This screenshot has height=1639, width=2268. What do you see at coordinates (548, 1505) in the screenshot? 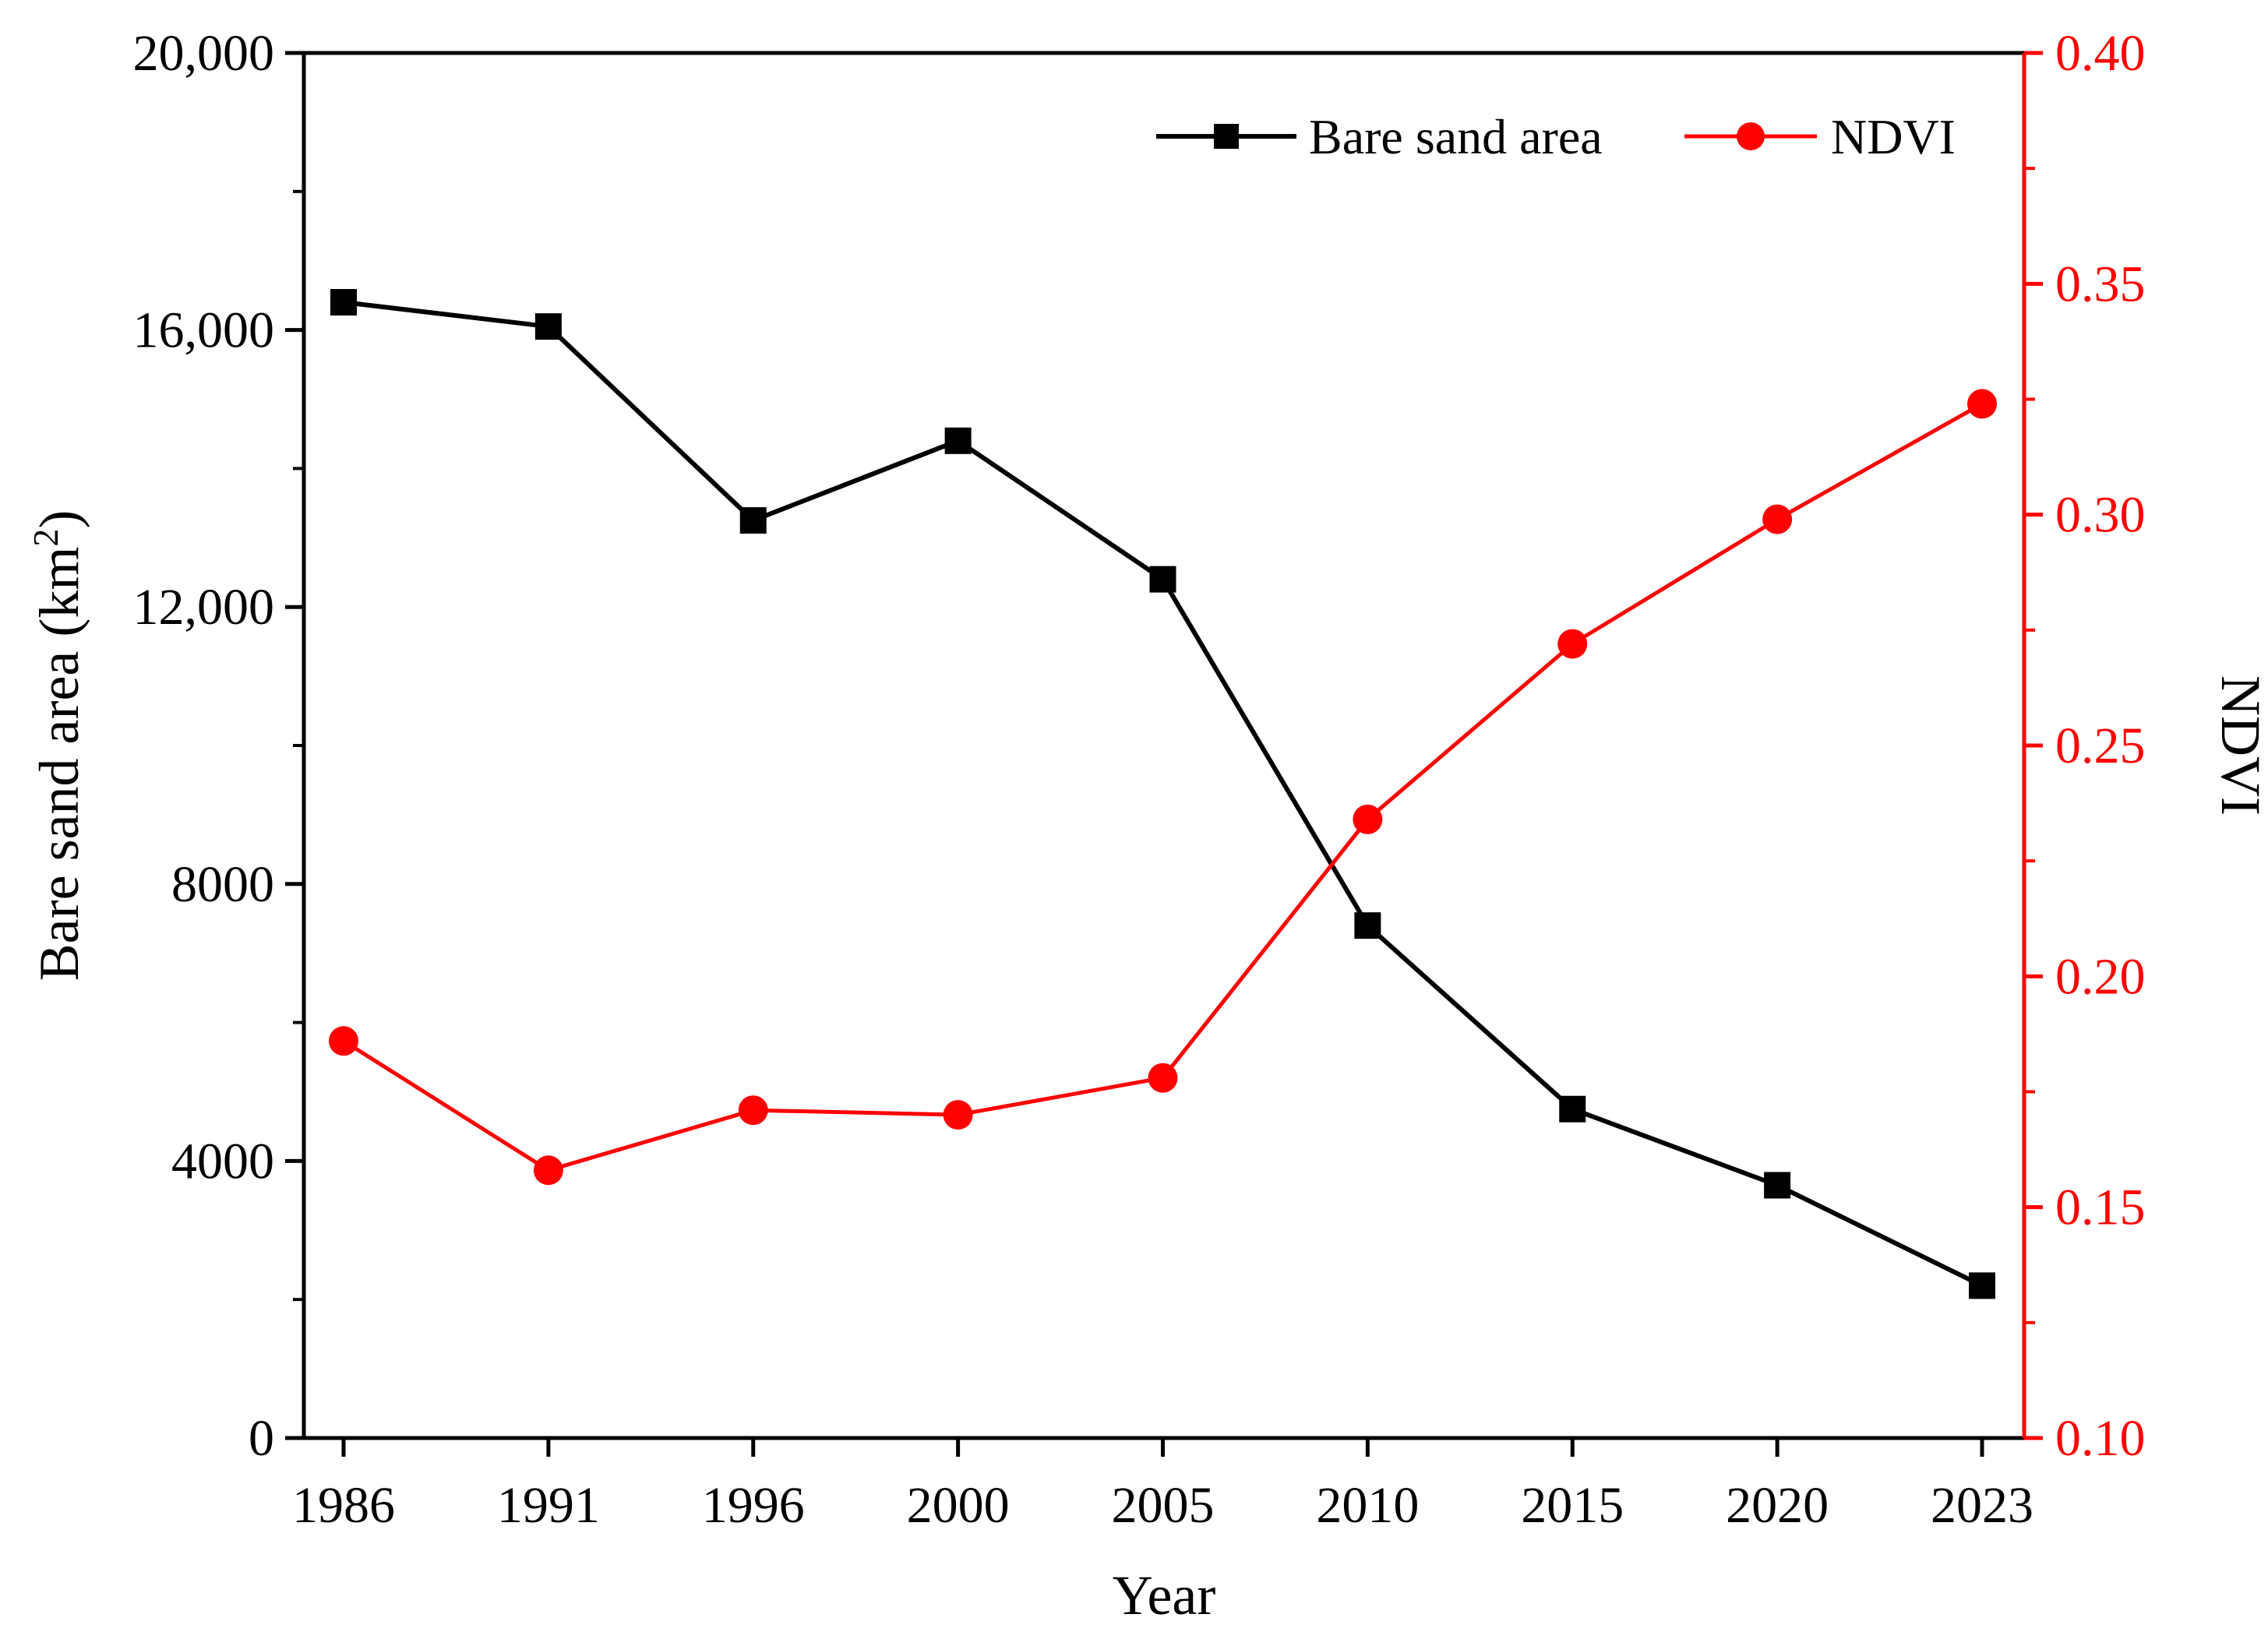
I see `x-tick-label-1991: 1991` at bounding box center [548, 1505].